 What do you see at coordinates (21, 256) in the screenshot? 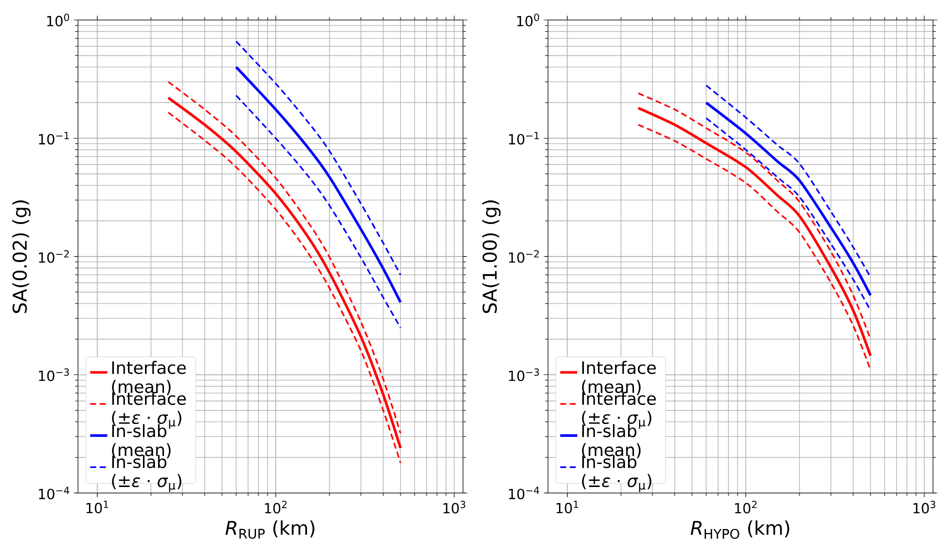
I see `y-axis-title: SA(0.02) (g)` at bounding box center [21, 256].